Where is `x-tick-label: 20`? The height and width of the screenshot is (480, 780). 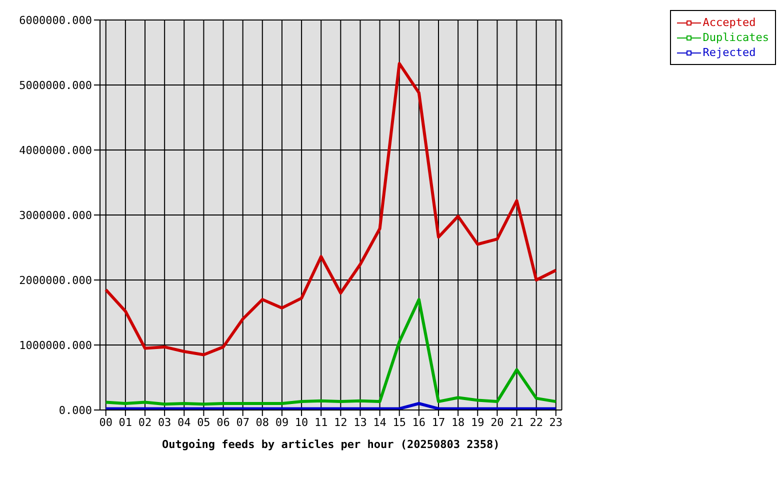 x-tick-label: 20 is located at coordinates (497, 422).